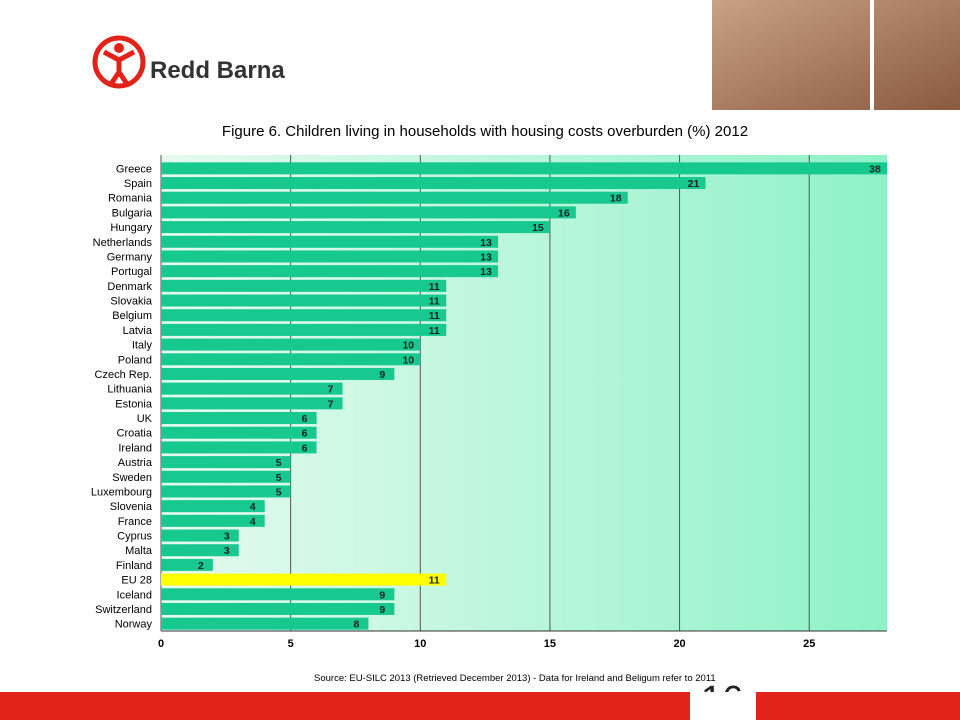  Describe the element at coordinates (130, 257) in the screenshot. I see `y-tick-label: Germany` at that location.